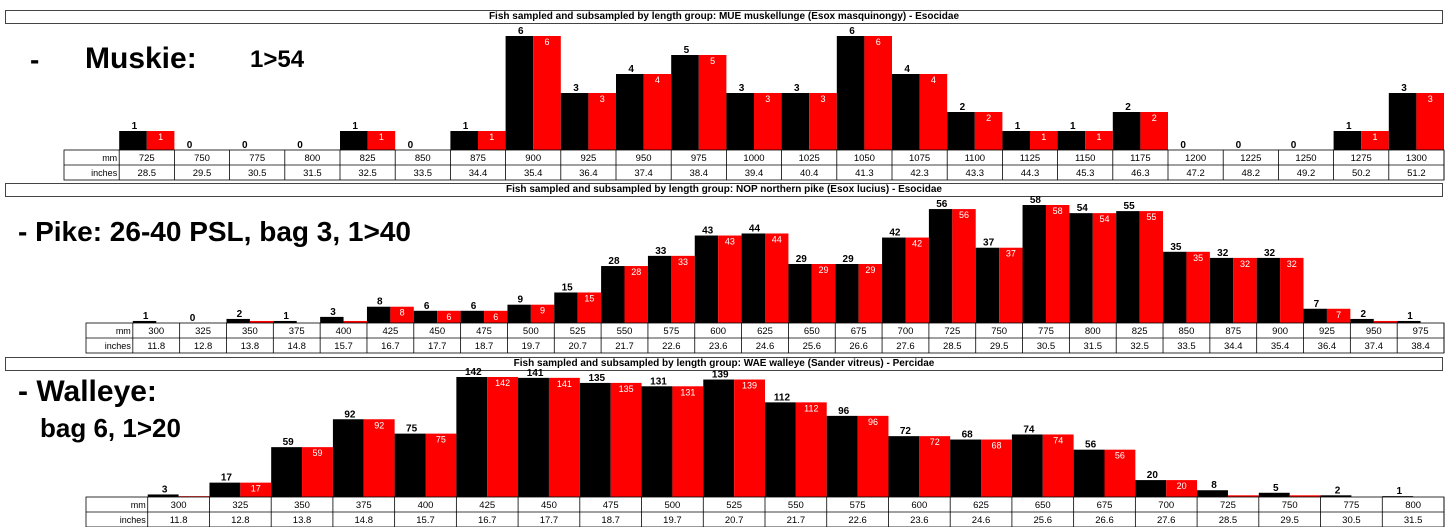  Describe the element at coordinates (521, 300) in the screenshot. I see `pike-sampled-count: 9` at that location.